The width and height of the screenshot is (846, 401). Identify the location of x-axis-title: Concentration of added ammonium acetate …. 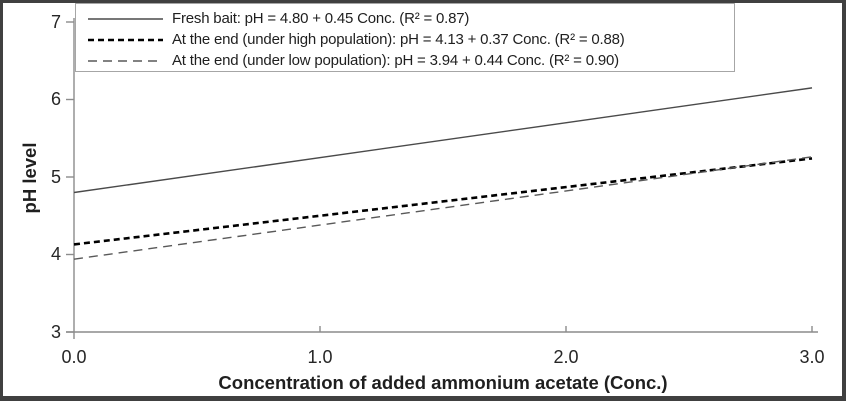
(443, 382).